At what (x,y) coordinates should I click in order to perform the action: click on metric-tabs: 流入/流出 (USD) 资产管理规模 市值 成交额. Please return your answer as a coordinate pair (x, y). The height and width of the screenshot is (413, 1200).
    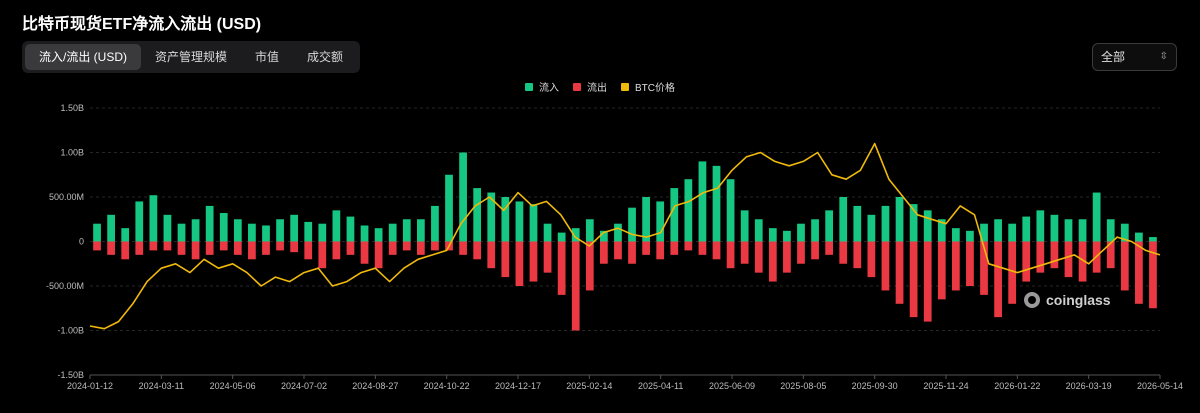
    Looking at the image, I should click on (191, 57).